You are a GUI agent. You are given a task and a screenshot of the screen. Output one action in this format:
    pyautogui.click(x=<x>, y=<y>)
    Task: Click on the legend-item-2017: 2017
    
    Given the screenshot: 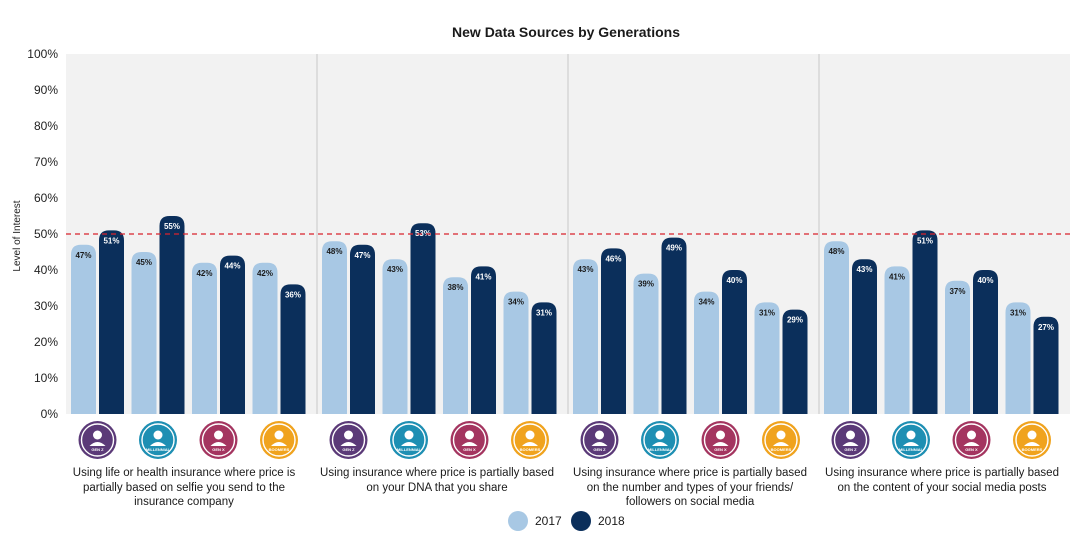 What is the action you would take?
    pyautogui.click(x=535, y=521)
    